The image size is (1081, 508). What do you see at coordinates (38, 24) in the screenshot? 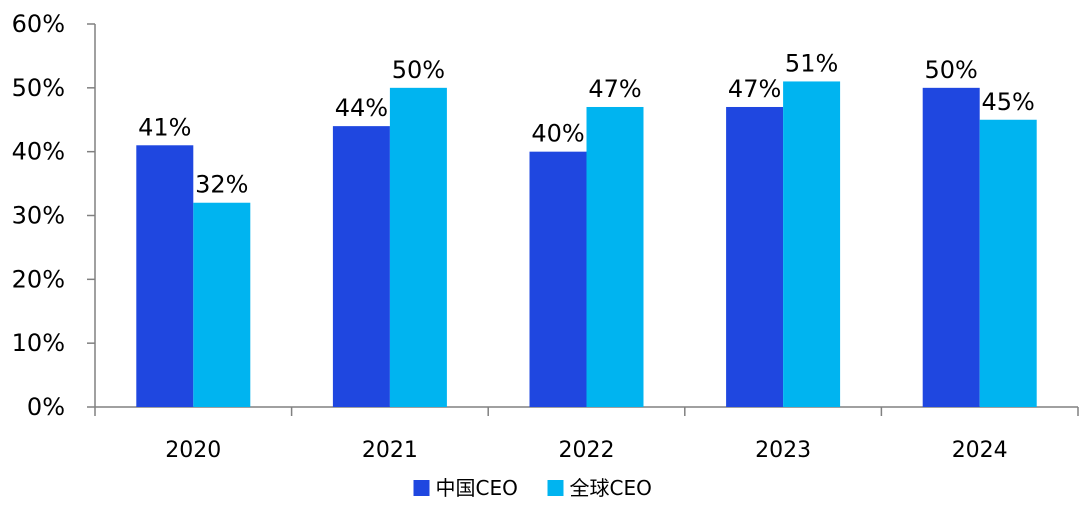
I see `y-tick-label: 60%` at bounding box center [38, 24].